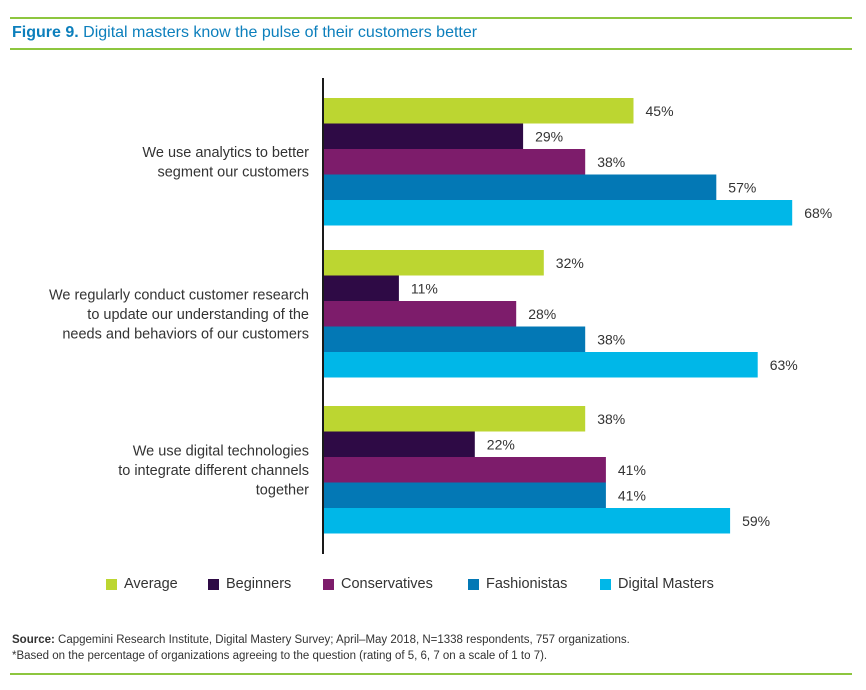 This screenshot has width=866, height=690. What do you see at coordinates (742, 187) in the screenshot?
I see `data-label: 57%` at bounding box center [742, 187].